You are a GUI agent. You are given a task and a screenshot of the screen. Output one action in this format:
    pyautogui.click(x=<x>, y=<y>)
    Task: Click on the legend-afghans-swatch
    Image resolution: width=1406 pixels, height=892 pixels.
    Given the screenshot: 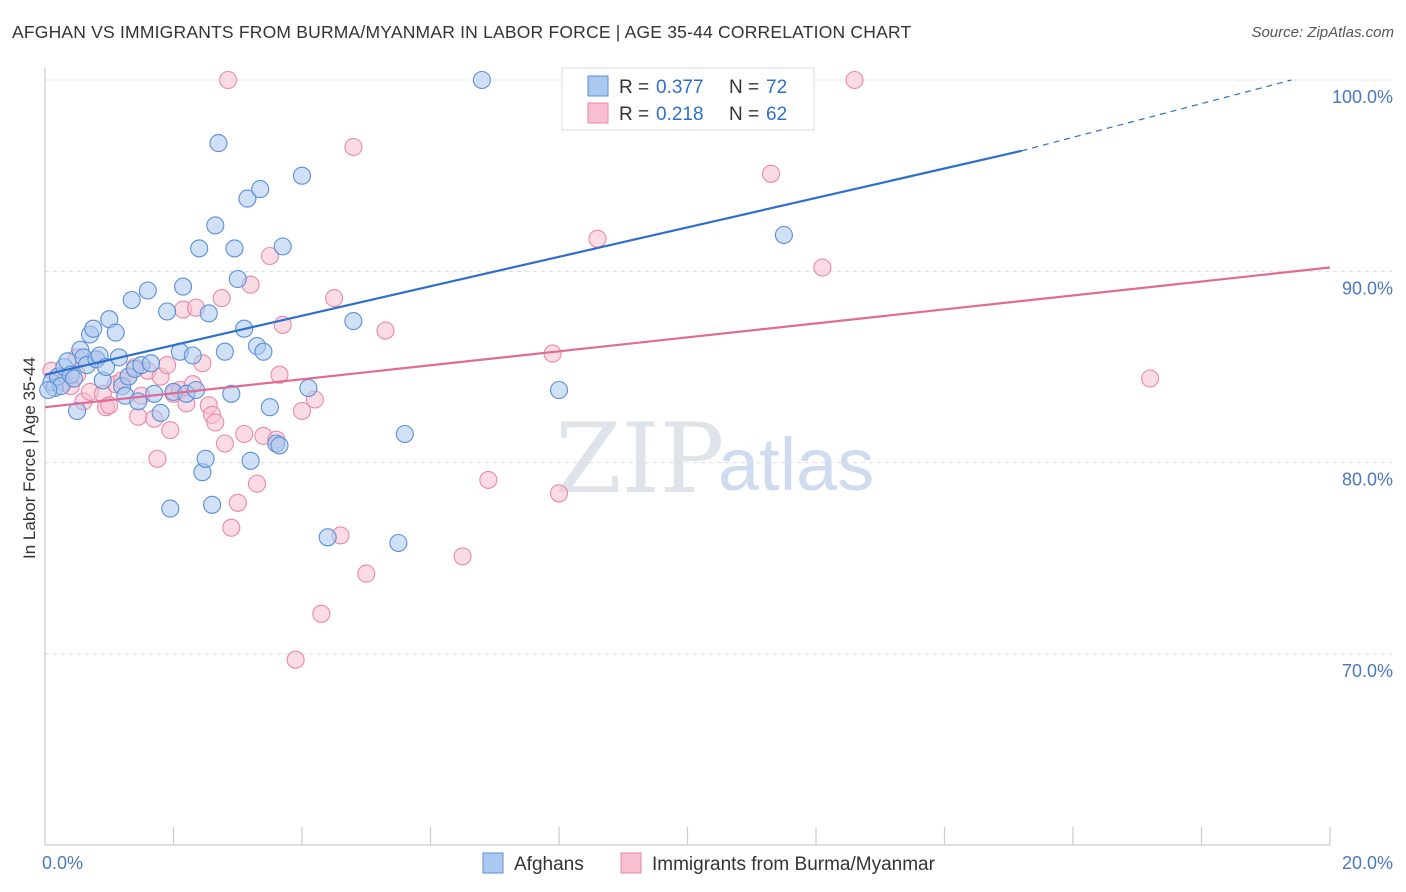 What is the action you would take?
    pyautogui.click(x=598, y=86)
    